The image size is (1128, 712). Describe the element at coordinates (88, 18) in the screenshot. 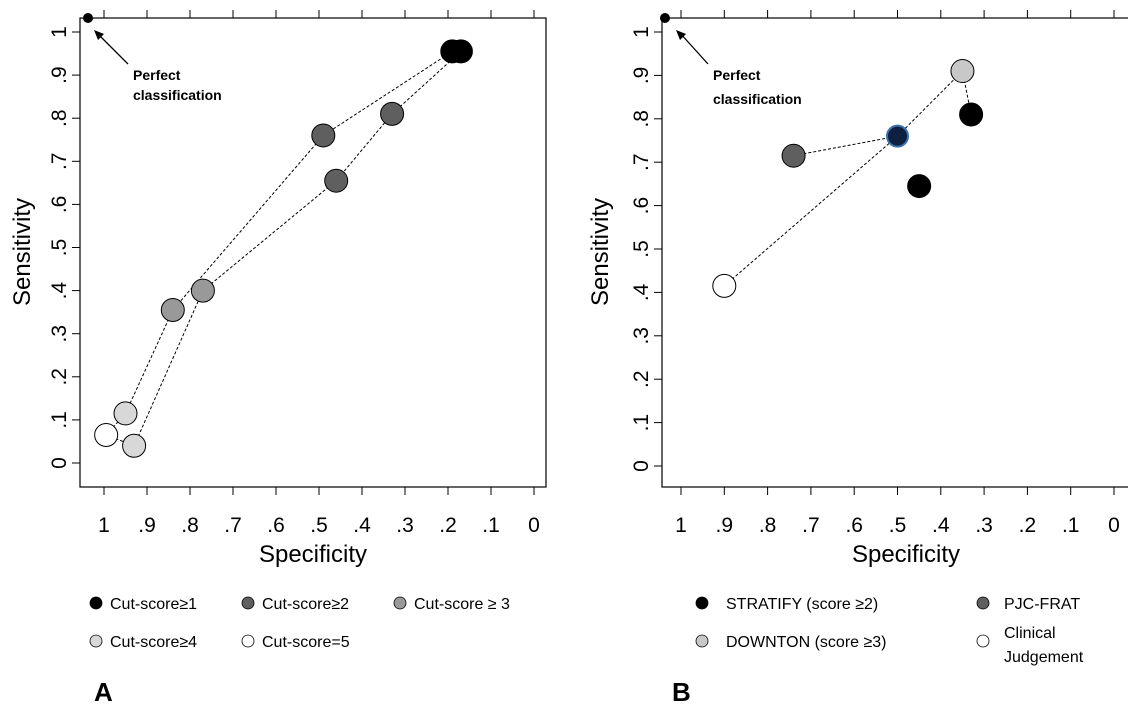

I see `perfect-classification-point-a` at that location.